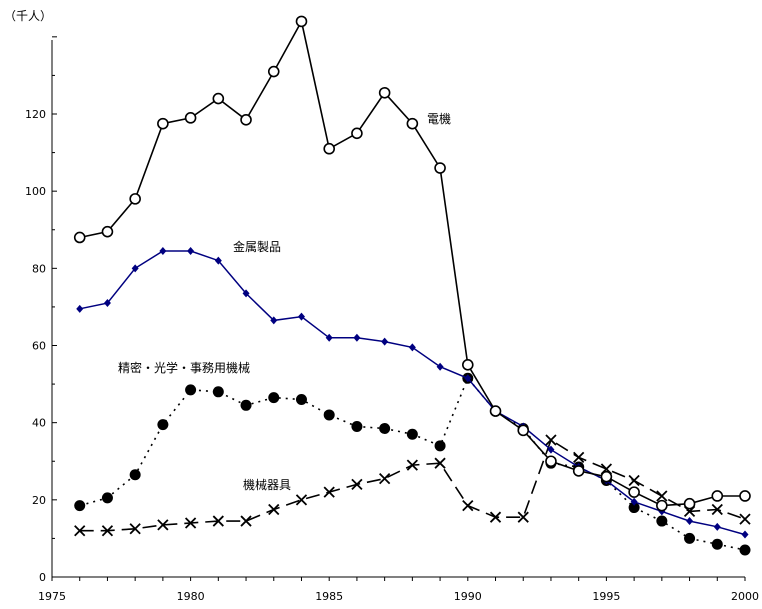  Describe the element at coordinates (468, 596) in the screenshot. I see `x-tick-label: 1990` at that location.